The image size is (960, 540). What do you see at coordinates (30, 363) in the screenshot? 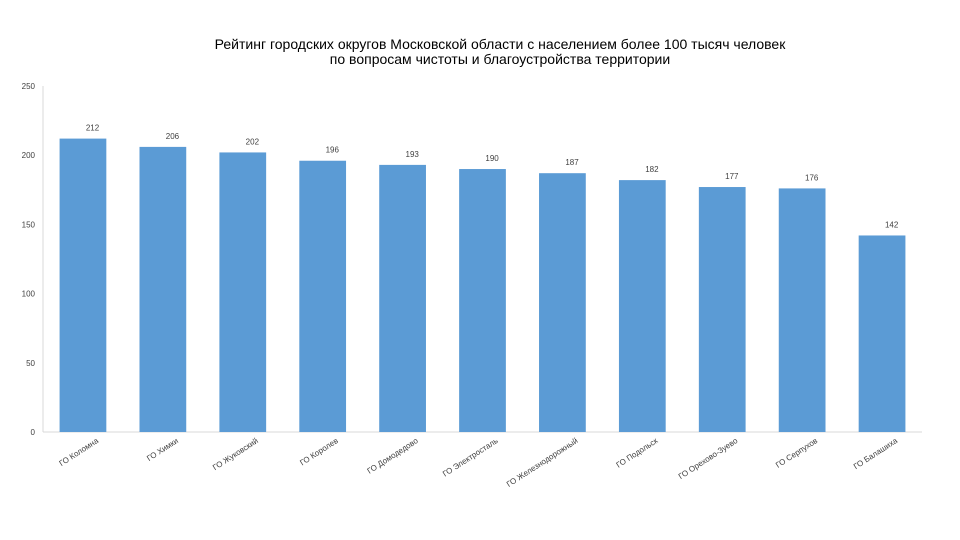
I see `y-tick-label: 50` at bounding box center [30, 363].